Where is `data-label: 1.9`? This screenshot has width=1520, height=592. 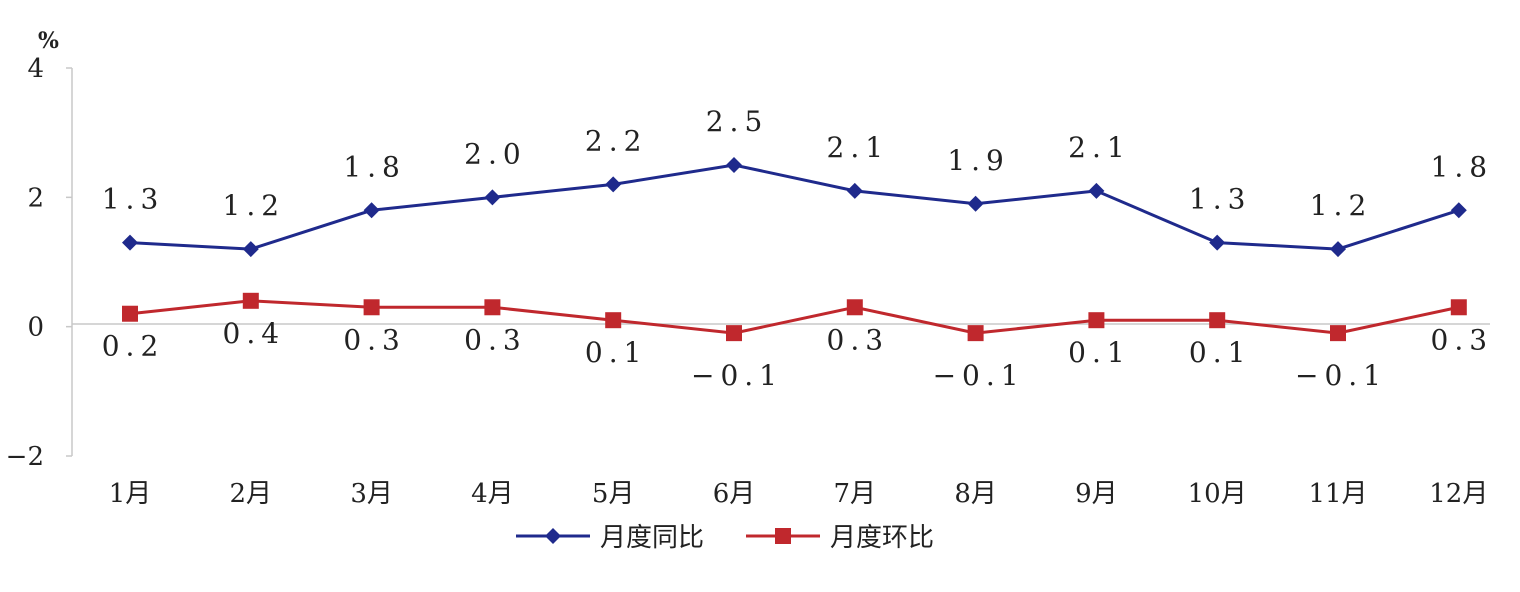
data-label: 1.9 is located at coordinates (978, 160).